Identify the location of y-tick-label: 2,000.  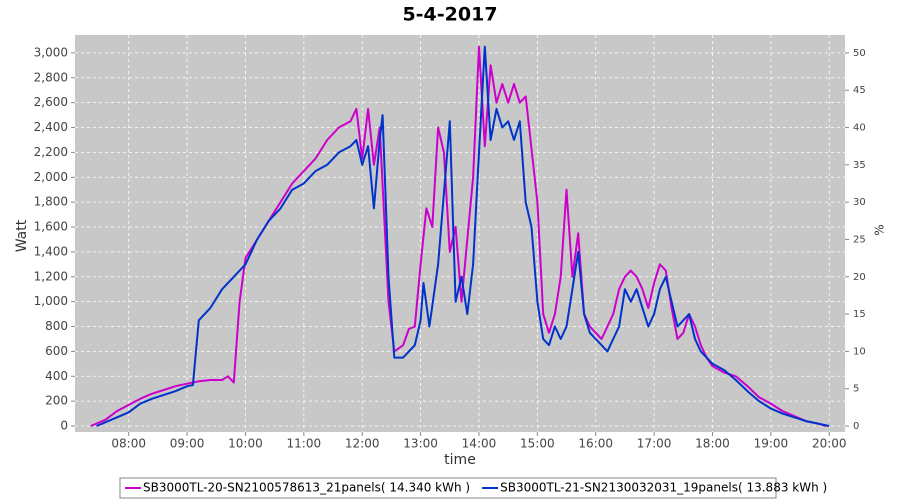
(51, 177).